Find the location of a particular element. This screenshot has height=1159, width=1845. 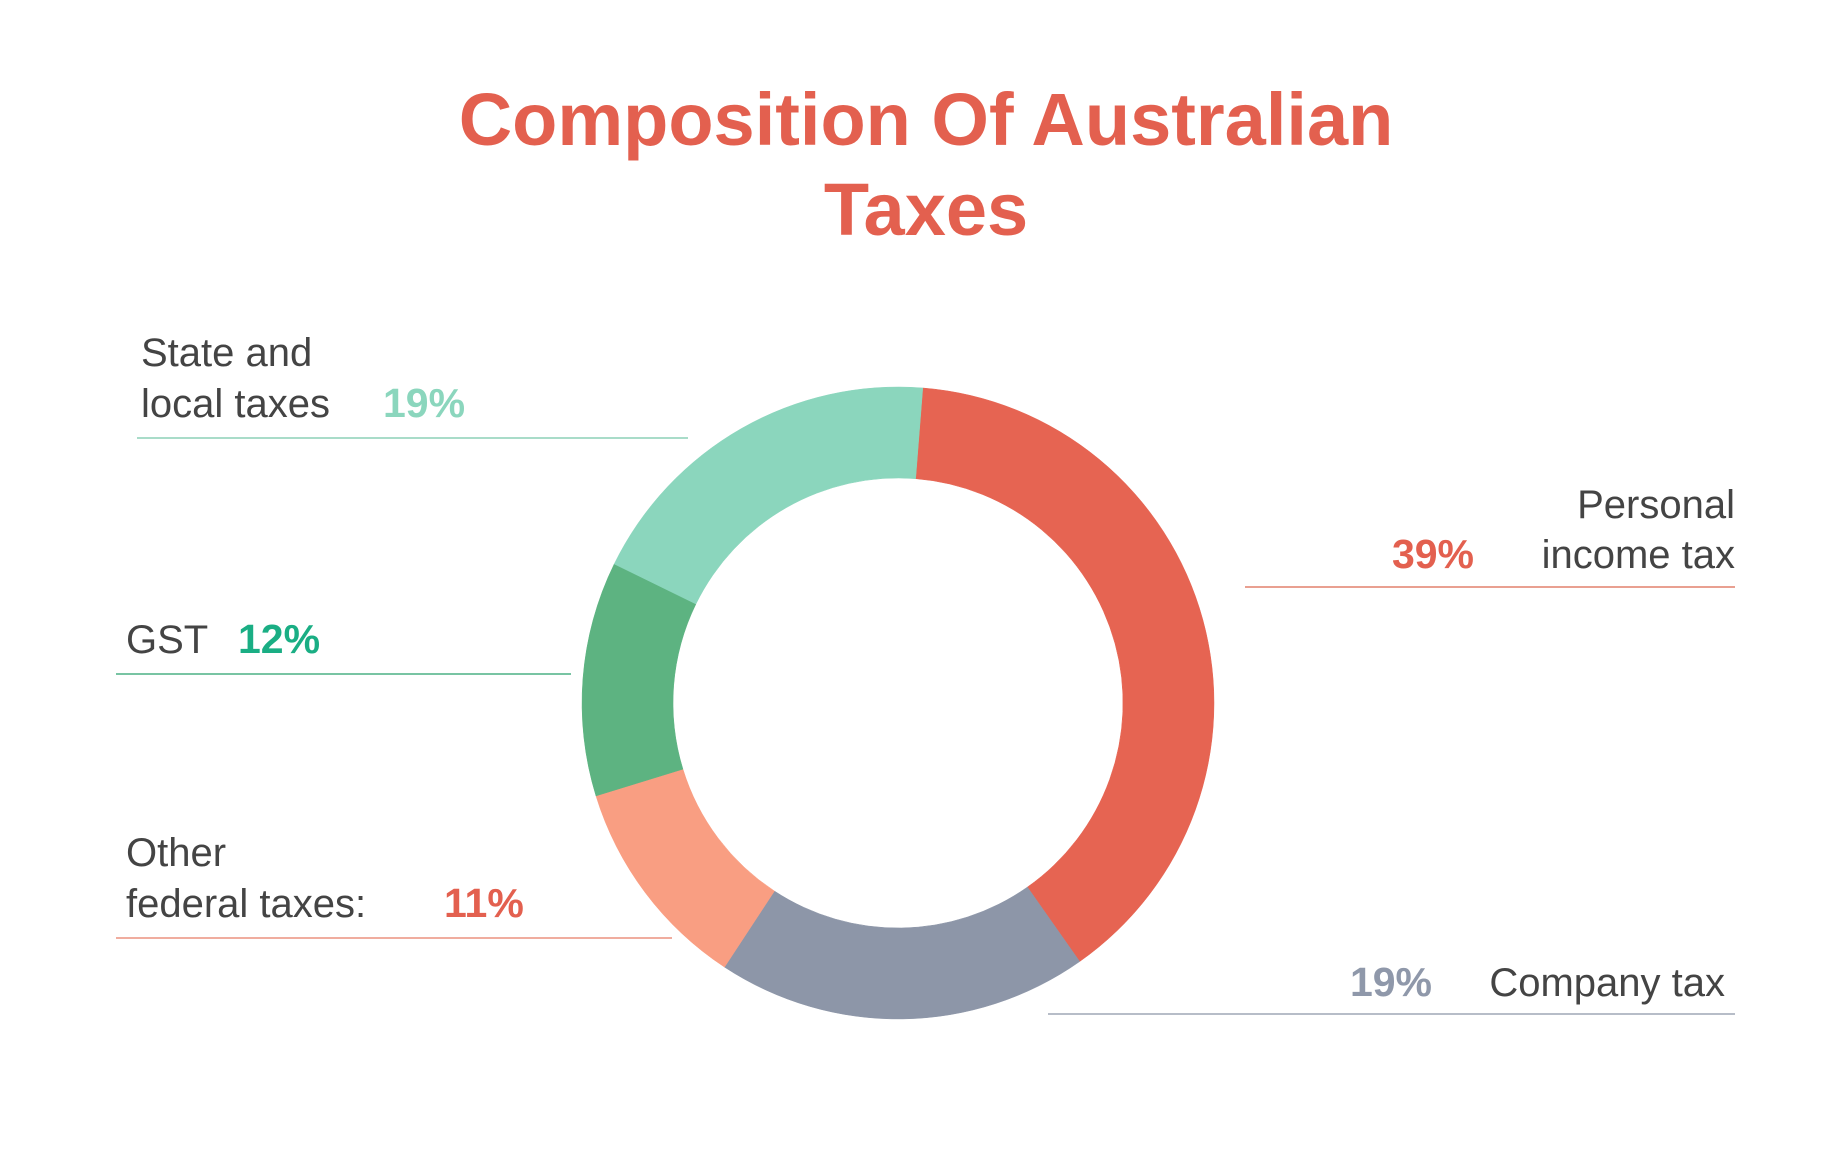

label-group-other-federal: Other federal taxes: 11% is located at coordinates (394, 885).